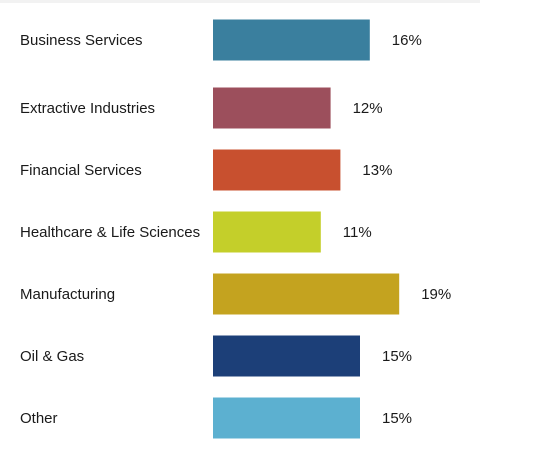  What do you see at coordinates (87, 108) in the screenshot?
I see `category-label: Extractive Industries` at bounding box center [87, 108].